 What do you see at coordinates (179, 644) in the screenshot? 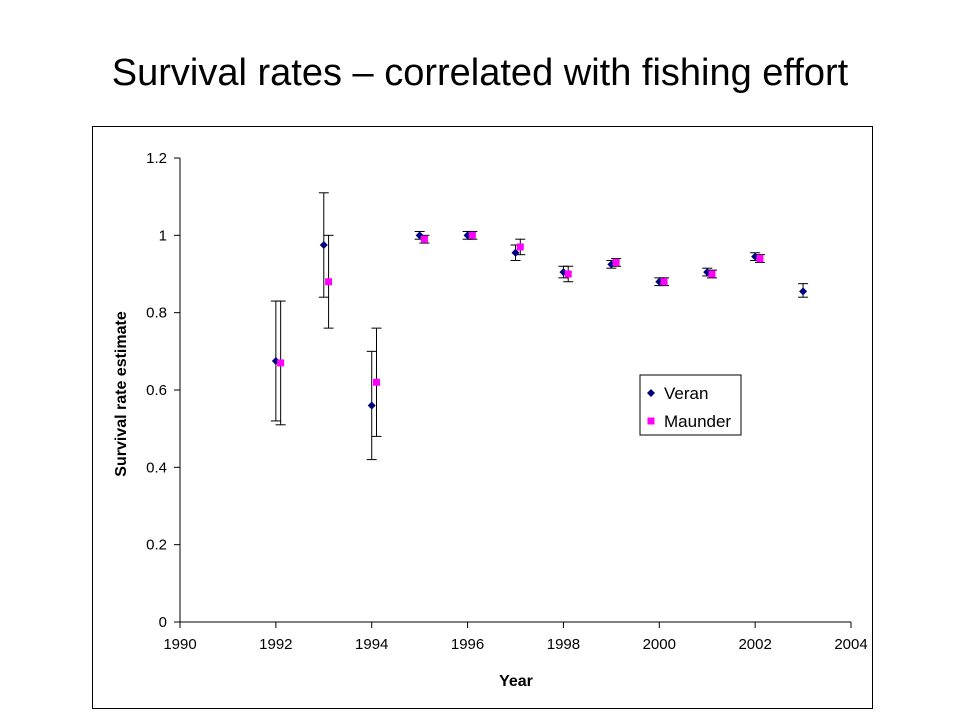
I see `x-tick-label: 1990` at bounding box center [179, 644].